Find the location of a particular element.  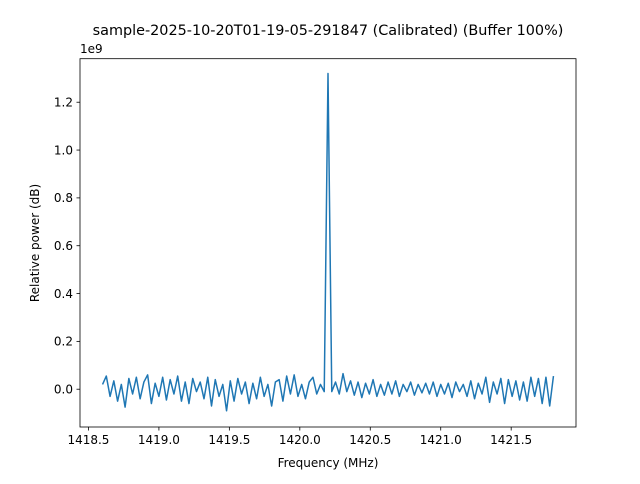

y-tick-label: 0.0 is located at coordinates (63, 390).